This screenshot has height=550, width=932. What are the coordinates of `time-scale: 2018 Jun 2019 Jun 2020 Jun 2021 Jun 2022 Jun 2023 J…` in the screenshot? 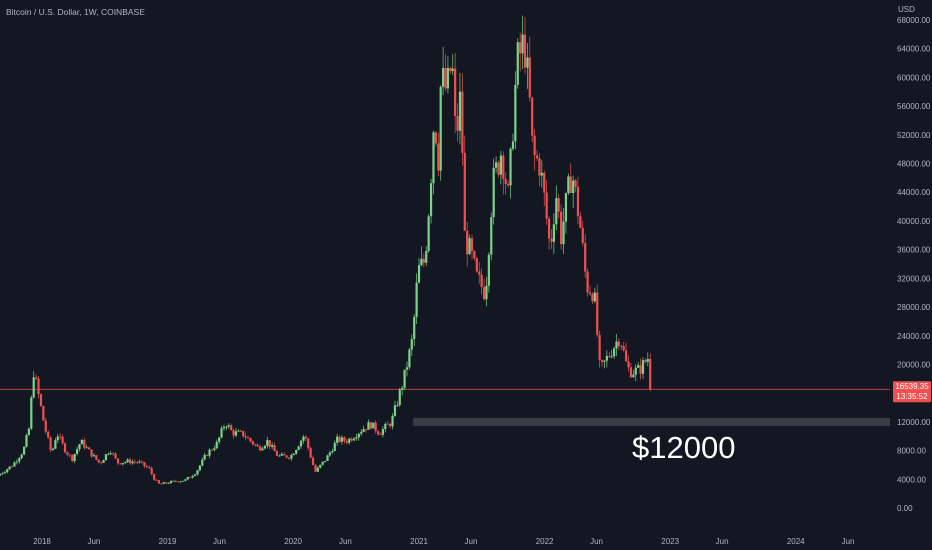 It's located at (443, 541).